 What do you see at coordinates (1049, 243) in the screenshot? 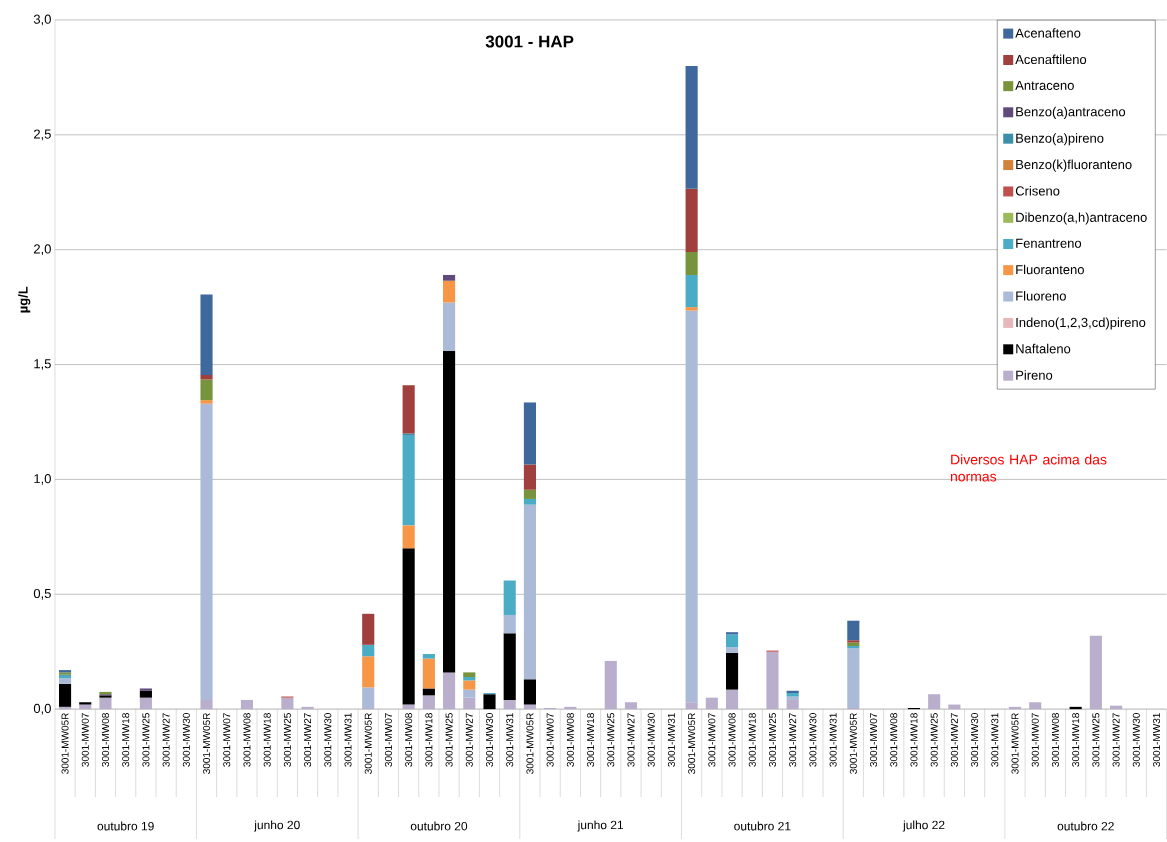
I see `legend-label: Fenantreno` at bounding box center [1049, 243].